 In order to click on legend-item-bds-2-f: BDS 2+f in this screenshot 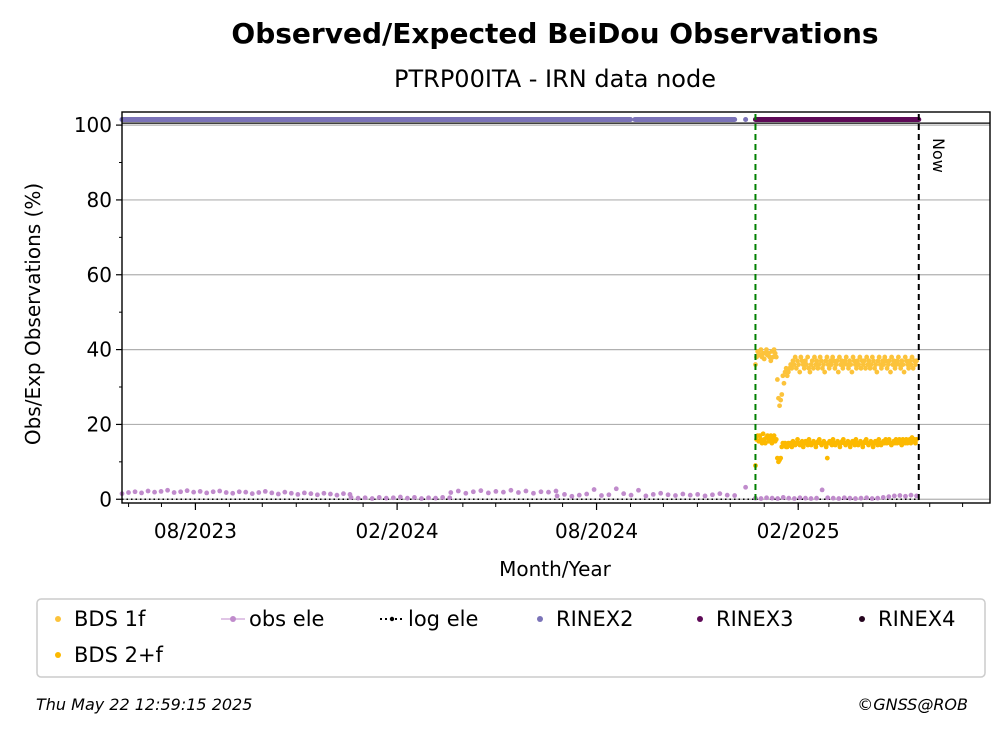, I will do `click(109, 655)`.